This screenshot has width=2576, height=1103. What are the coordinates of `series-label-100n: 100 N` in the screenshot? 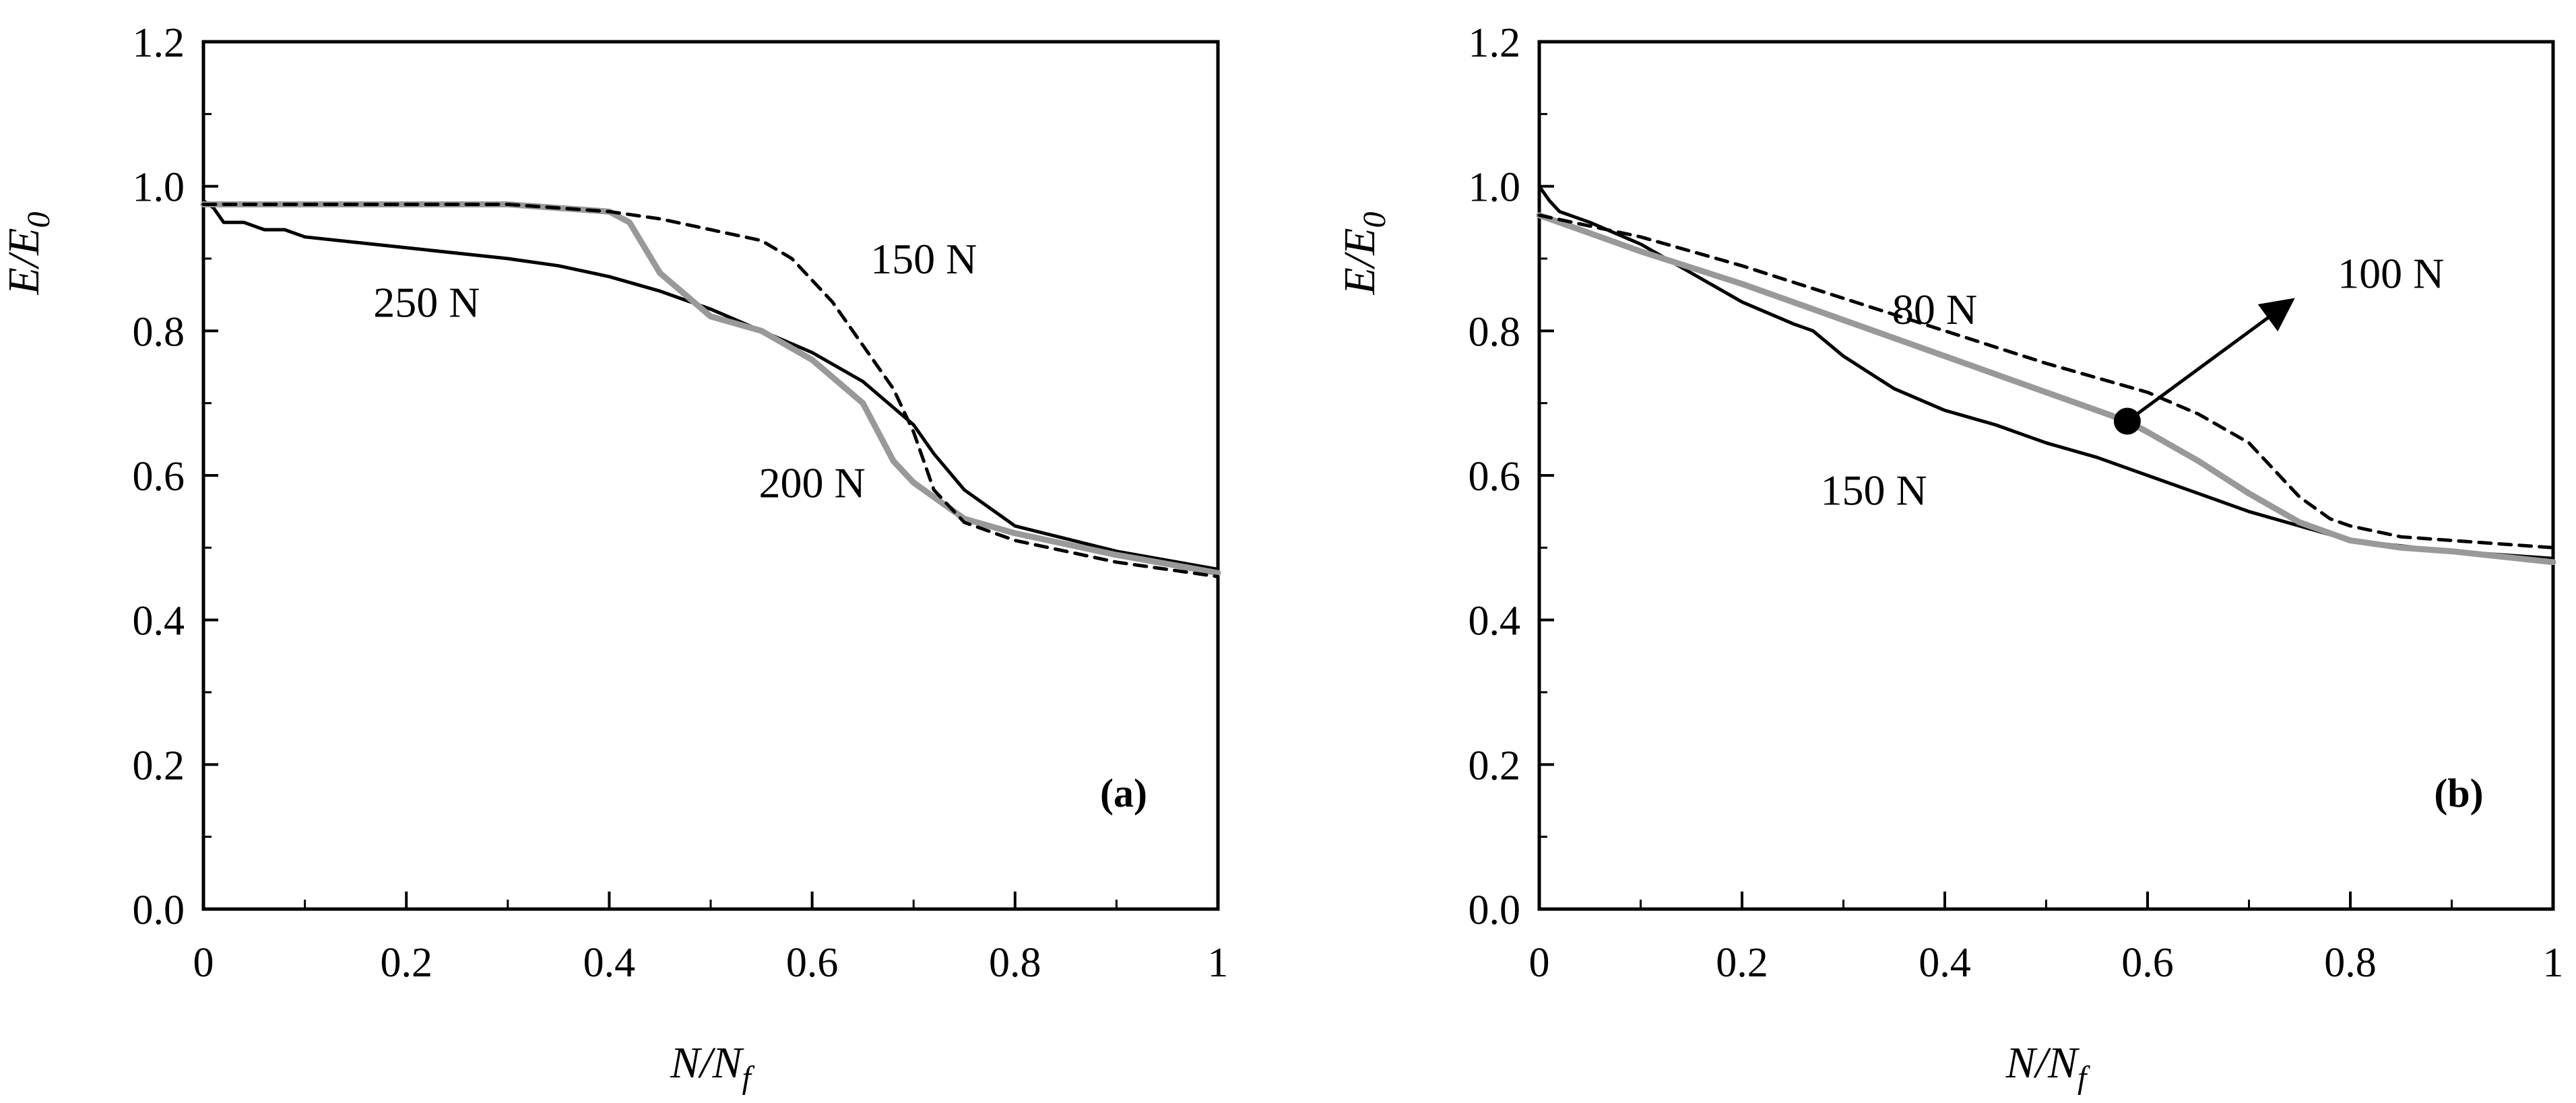 It's located at (2391, 273).